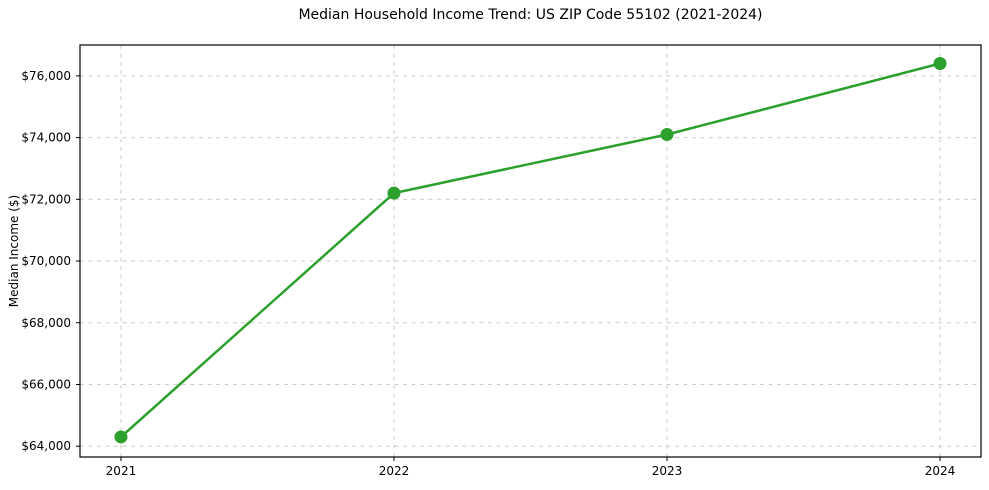 The width and height of the screenshot is (989, 490). I want to click on y-tick-label: $72,000, so click(46, 199).